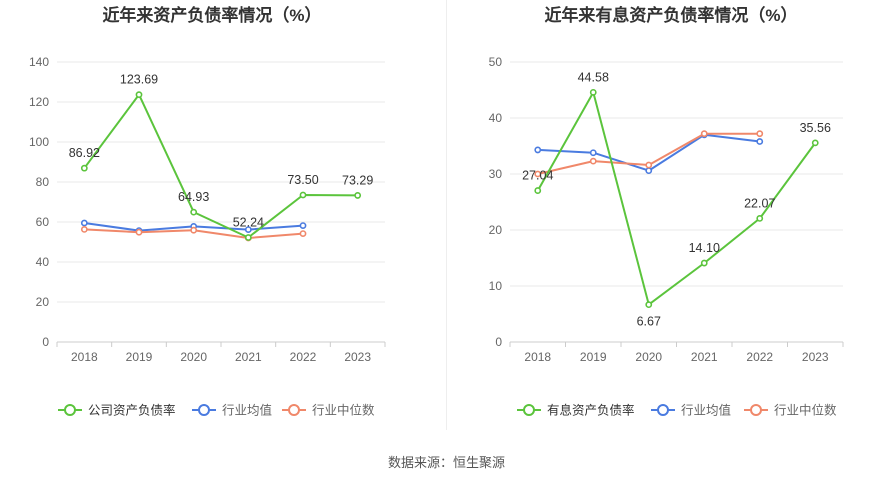 The height and width of the screenshot is (481, 893). I want to click on y-tick-label: 140, so click(39, 62).